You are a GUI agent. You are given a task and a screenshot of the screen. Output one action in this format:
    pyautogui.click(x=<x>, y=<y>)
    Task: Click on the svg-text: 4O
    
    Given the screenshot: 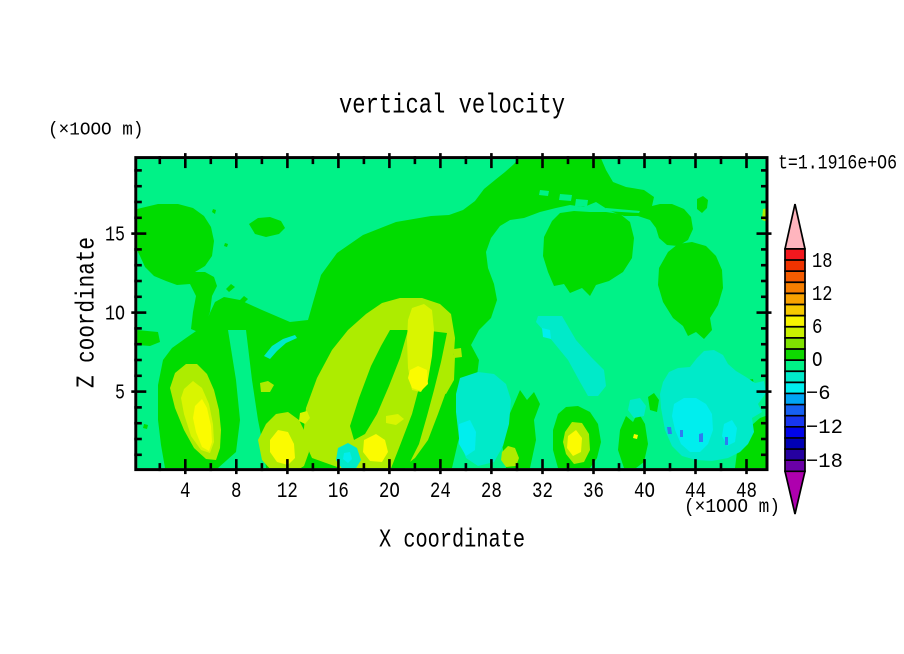 What is the action you would take?
    pyautogui.click(x=644, y=491)
    